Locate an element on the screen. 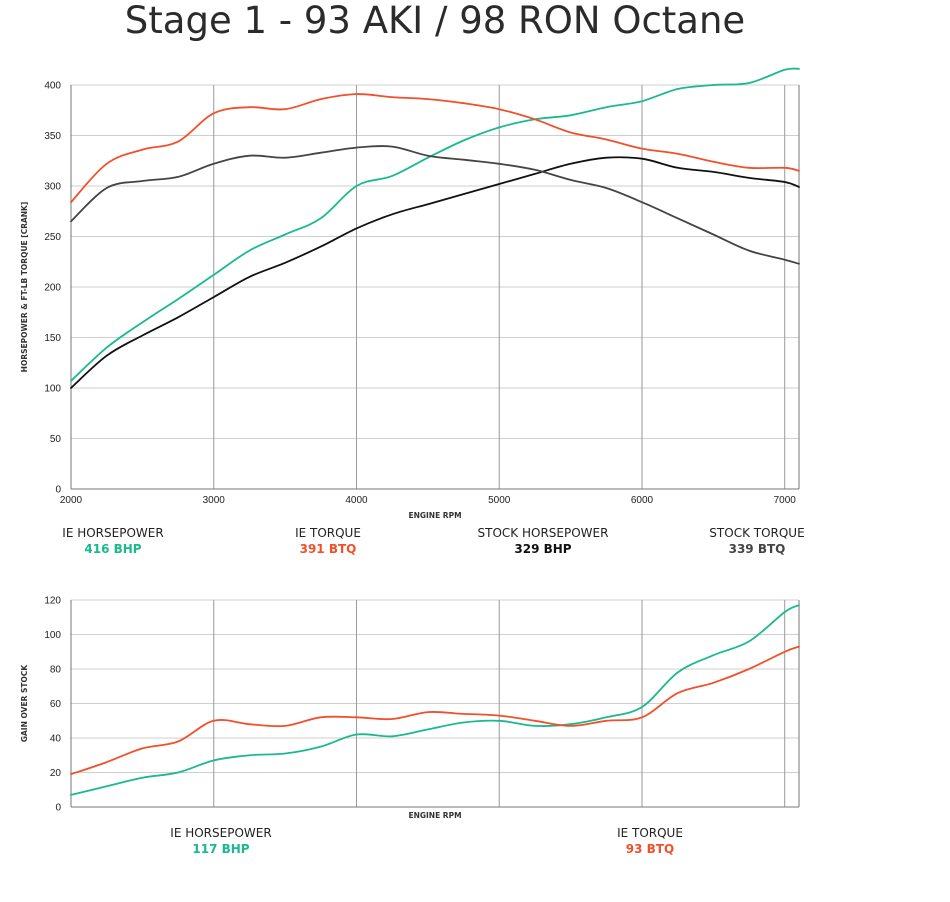 The height and width of the screenshot is (902, 950). y-tick-label: 200 is located at coordinates (52, 288).